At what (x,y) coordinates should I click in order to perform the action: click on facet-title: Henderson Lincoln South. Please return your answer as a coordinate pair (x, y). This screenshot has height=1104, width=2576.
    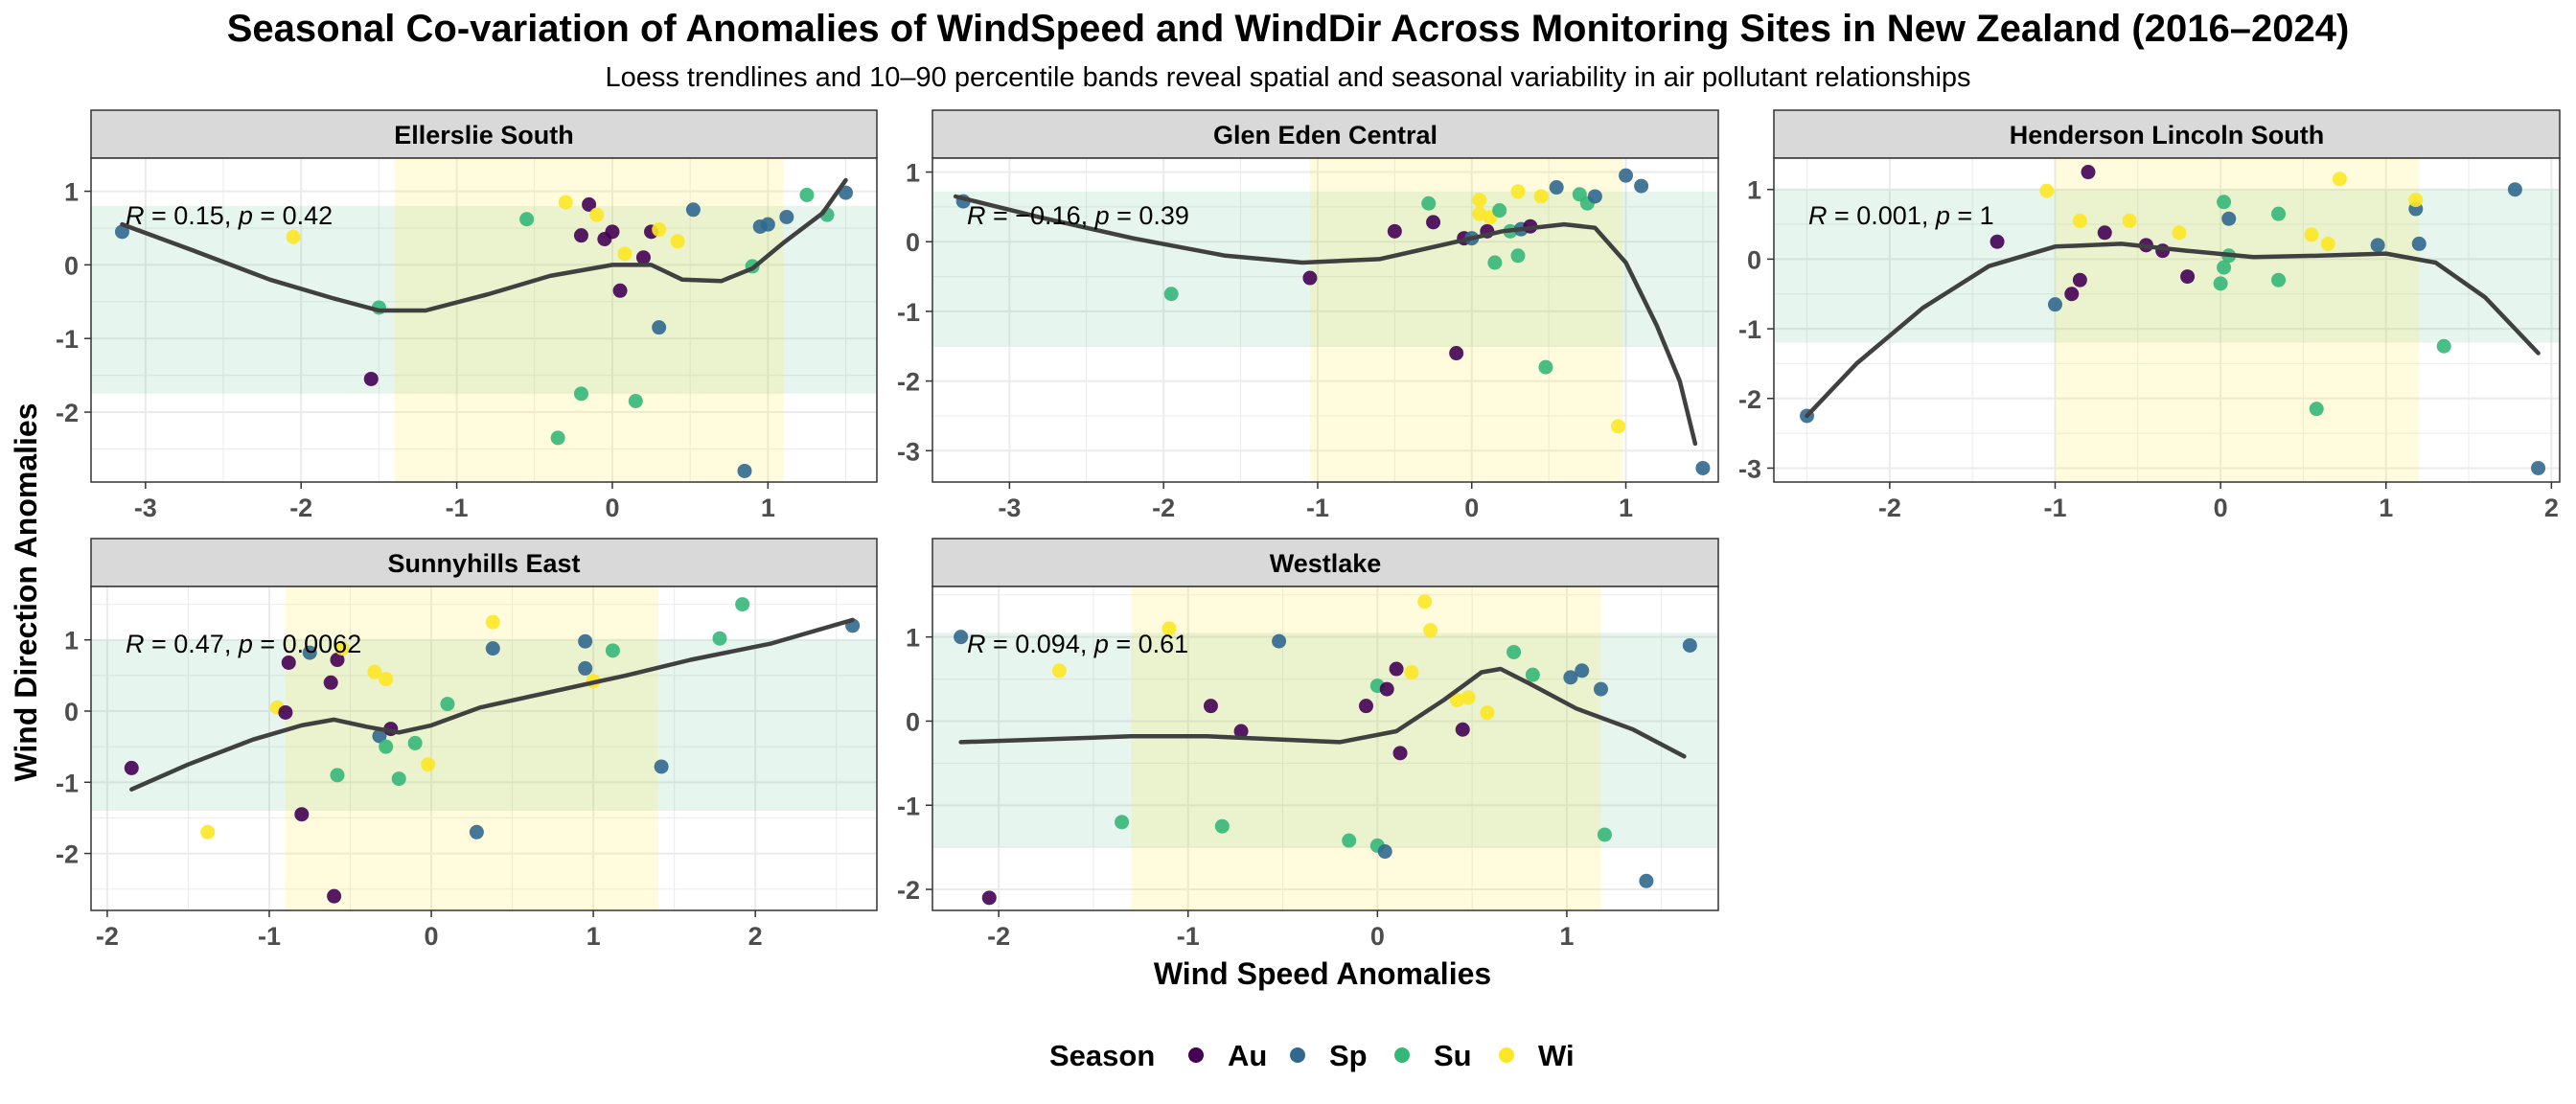
    Looking at the image, I should click on (2167, 135).